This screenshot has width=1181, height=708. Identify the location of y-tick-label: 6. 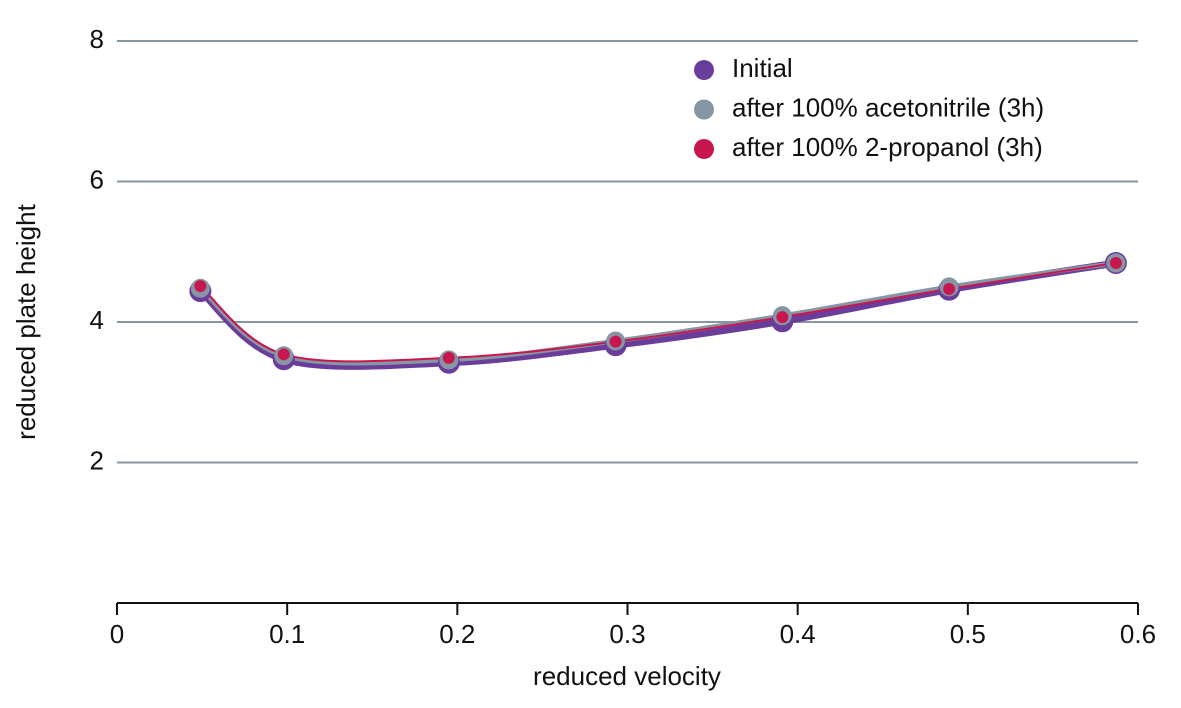
(97, 179).